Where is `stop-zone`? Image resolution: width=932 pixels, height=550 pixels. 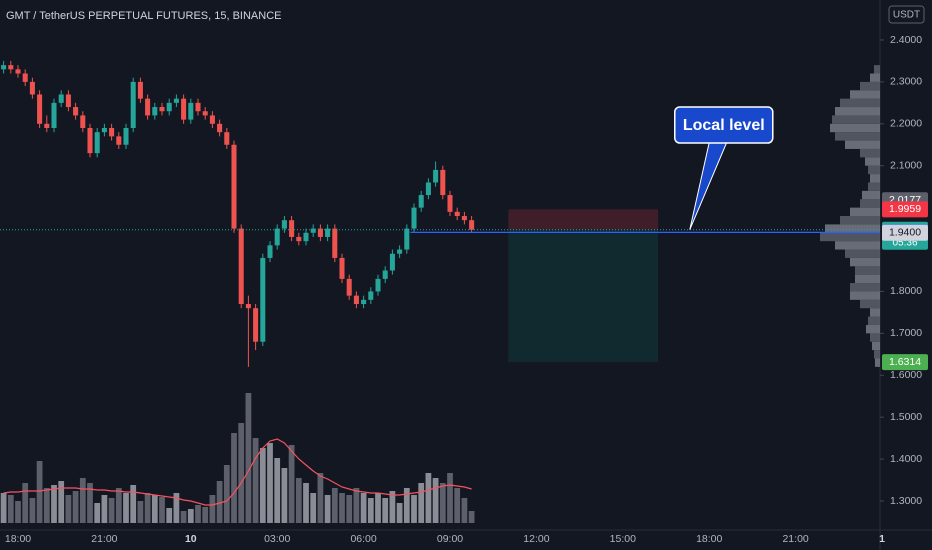 stop-zone is located at coordinates (583, 219).